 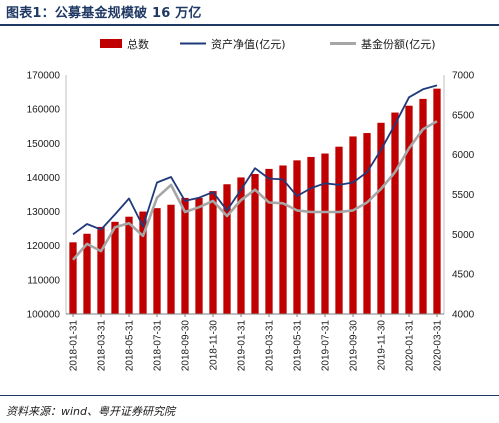 What do you see at coordinates (44, 110) in the screenshot?
I see `left-y-tick-label: 160000` at bounding box center [44, 110].